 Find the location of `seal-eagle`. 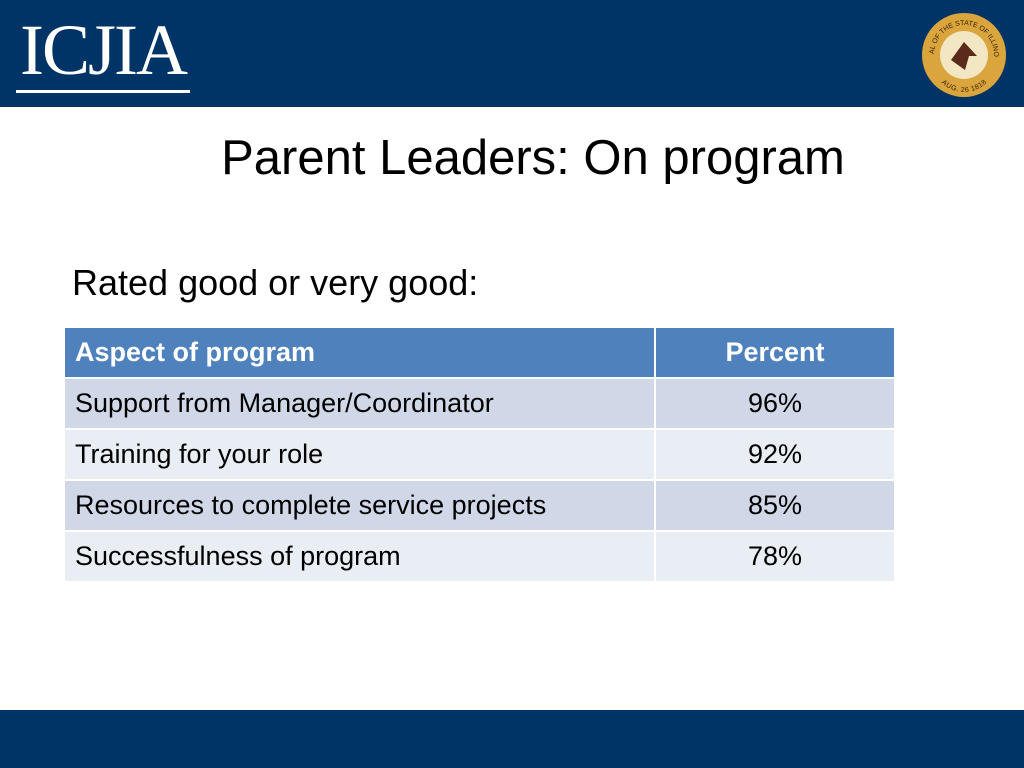

seal-eagle is located at coordinates (964, 56).